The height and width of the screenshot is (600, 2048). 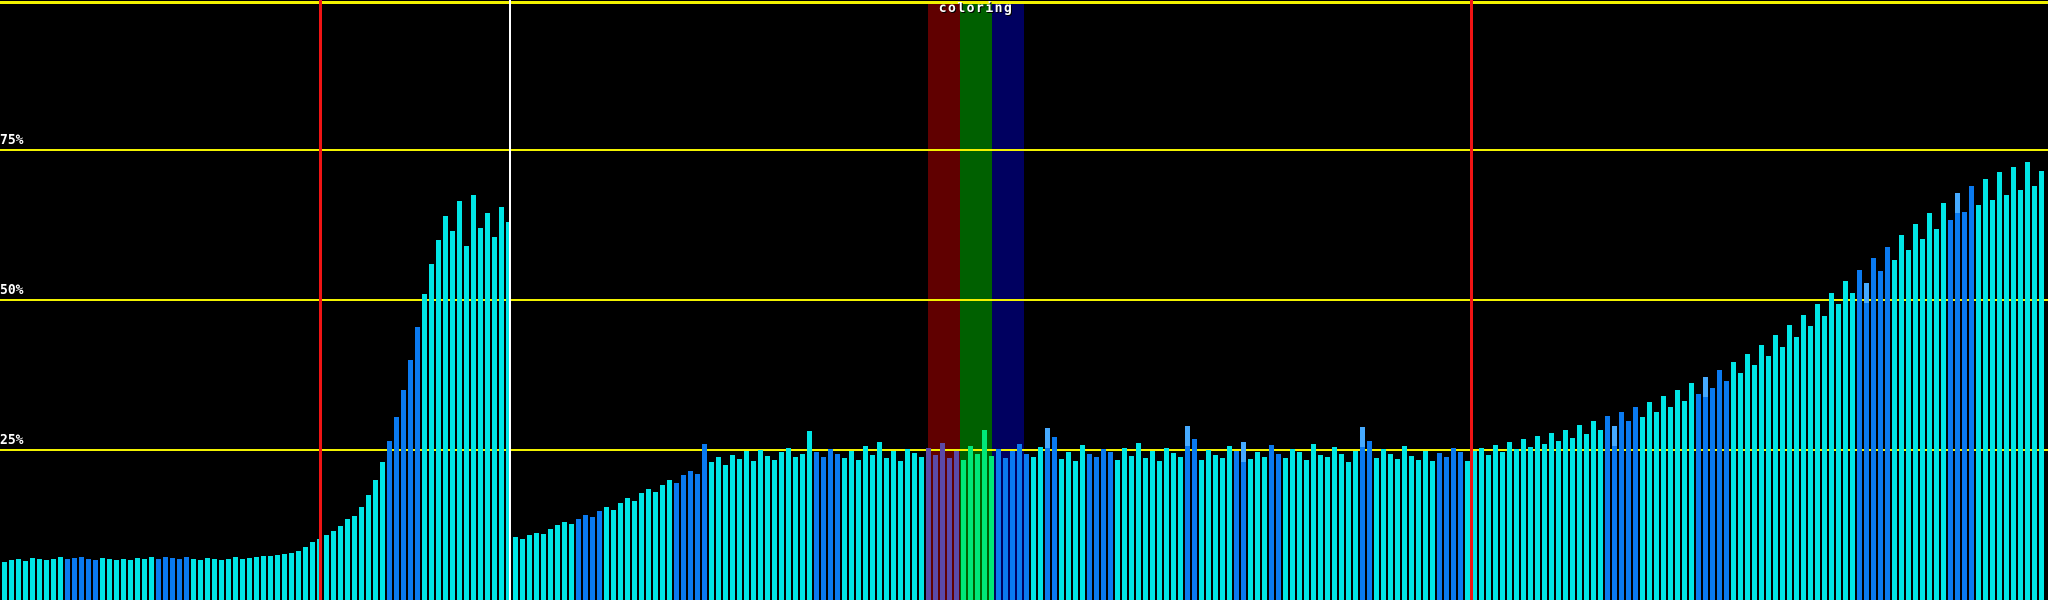 I want to click on marker-white, so click(x=510, y=300).